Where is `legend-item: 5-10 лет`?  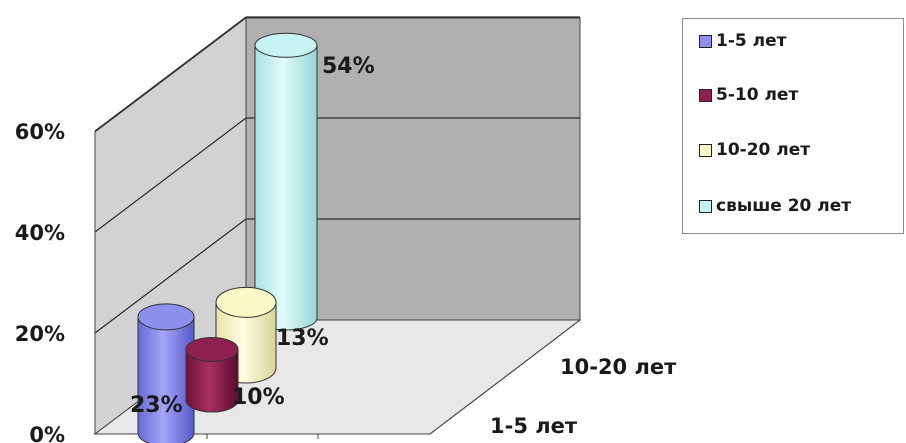
legend-item: 5-10 лет is located at coordinates (748, 95).